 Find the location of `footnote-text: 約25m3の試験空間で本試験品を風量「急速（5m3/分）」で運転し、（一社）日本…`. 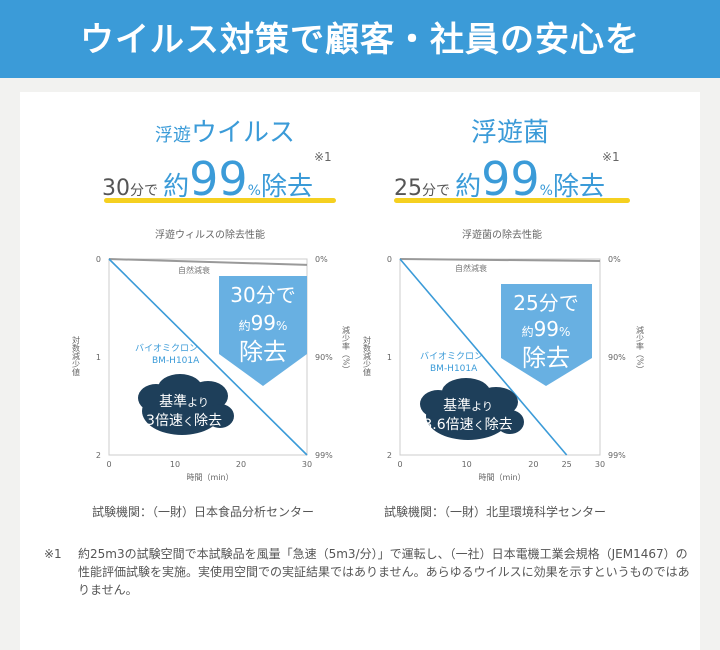

footnote-text: 約25m3の試験空間で本試験品を風量「急速（5m3/分）」で運転し、（一社）日本… is located at coordinates (384, 572).